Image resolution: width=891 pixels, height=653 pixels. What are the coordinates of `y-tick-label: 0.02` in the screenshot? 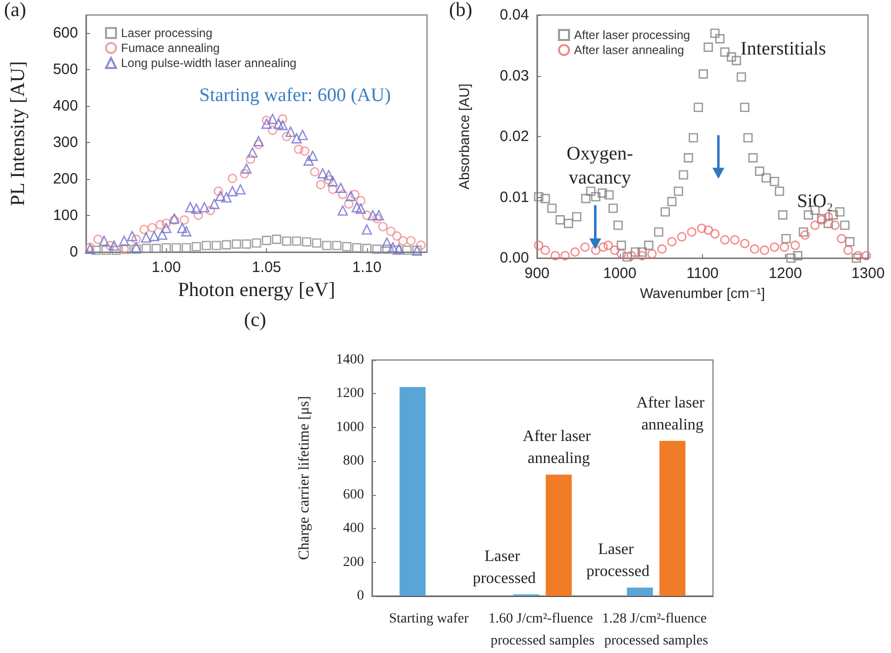 It's located at (514, 137).